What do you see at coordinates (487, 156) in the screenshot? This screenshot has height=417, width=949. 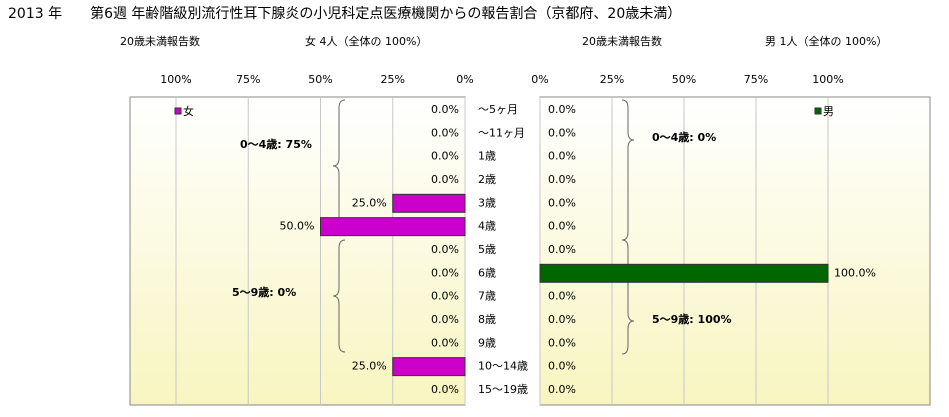 I see `y-tick-label: 1歳` at bounding box center [487, 156].